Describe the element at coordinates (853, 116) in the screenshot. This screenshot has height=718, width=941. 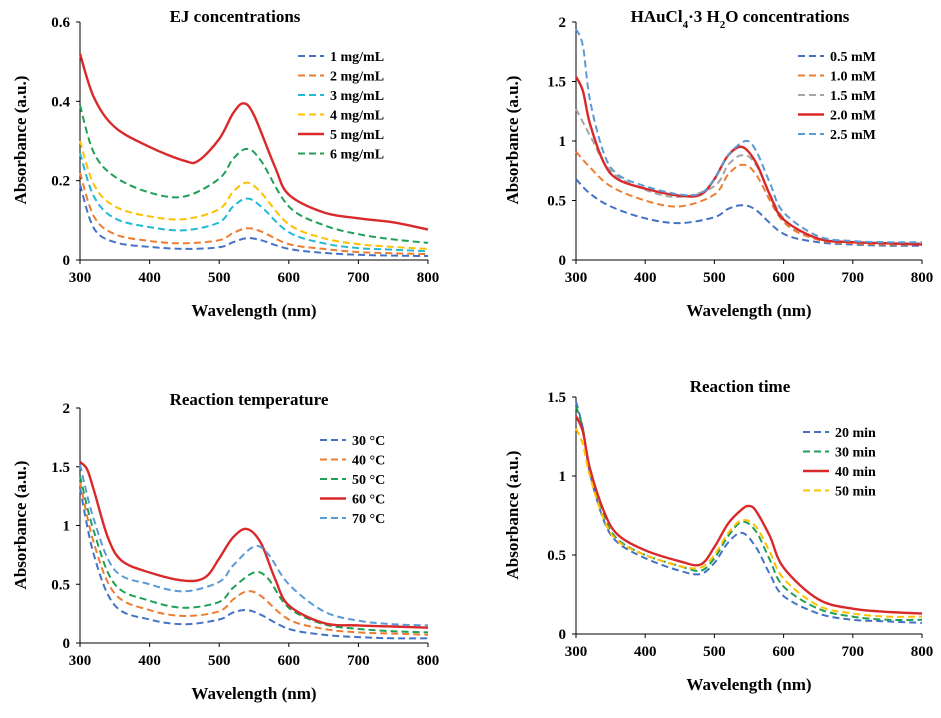
I see `legend-label: 2.0 mM` at that location.